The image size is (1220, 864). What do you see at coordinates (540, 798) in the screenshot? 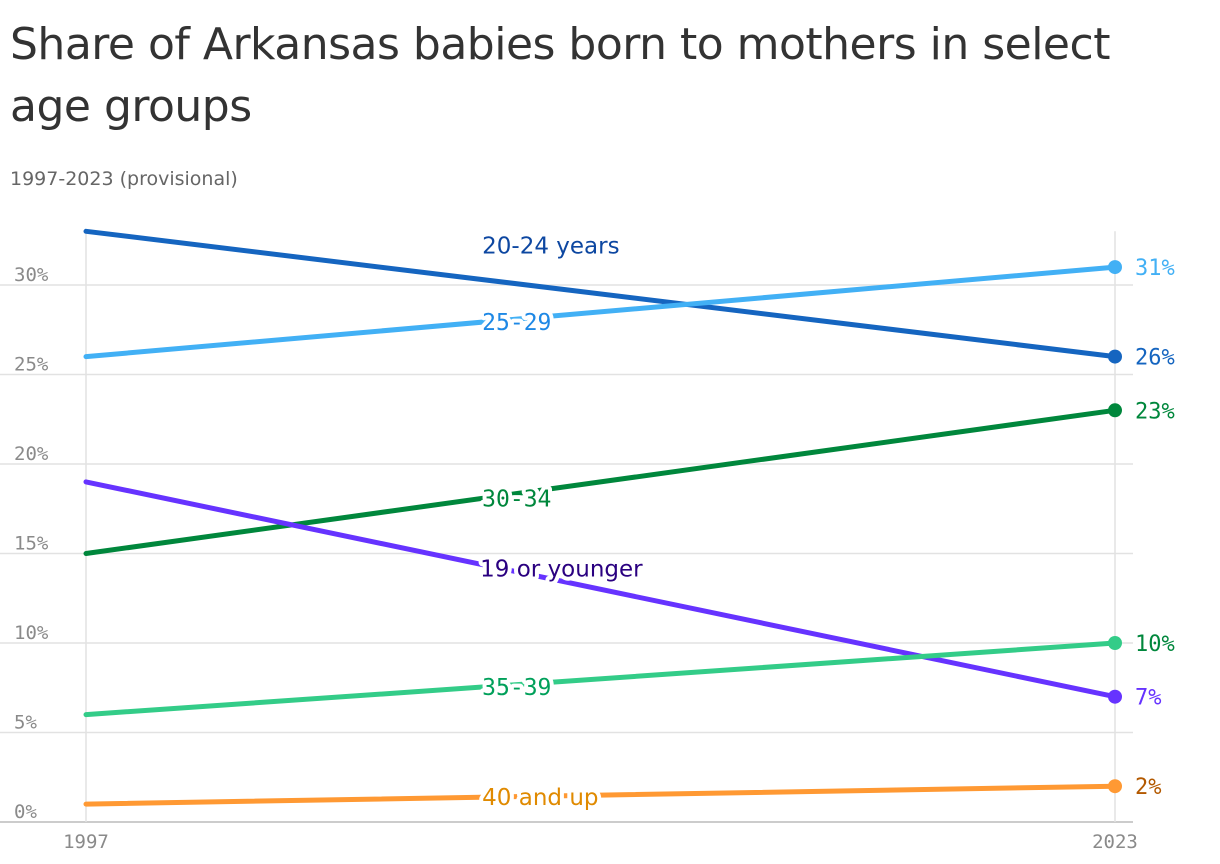
I see `series-name-label: 40 and up` at bounding box center [540, 798].